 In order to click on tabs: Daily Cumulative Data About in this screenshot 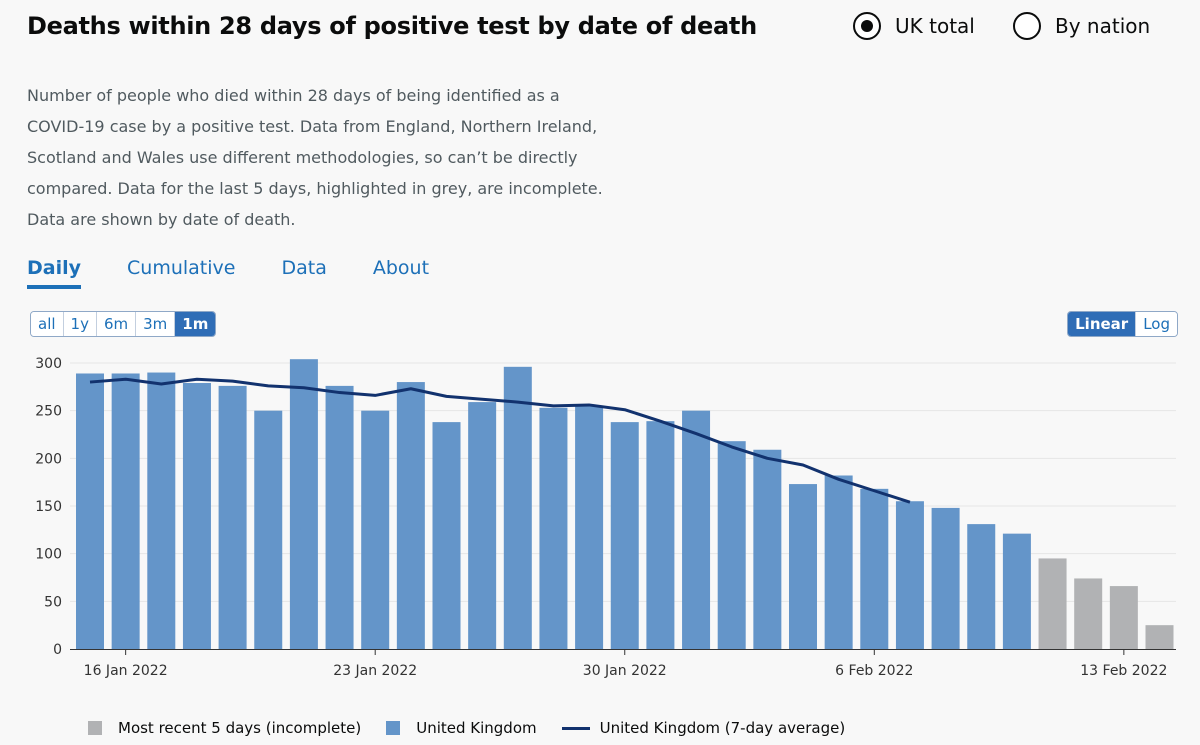, I will do `click(228, 273)`.